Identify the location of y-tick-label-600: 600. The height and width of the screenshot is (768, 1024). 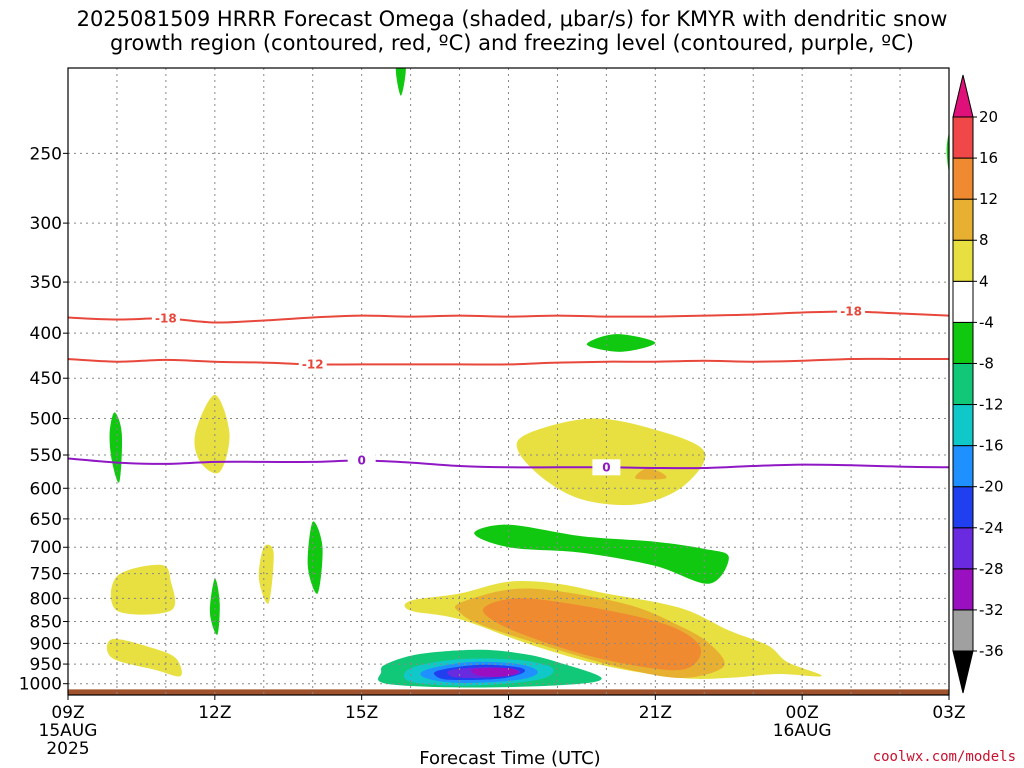
(46, 489).